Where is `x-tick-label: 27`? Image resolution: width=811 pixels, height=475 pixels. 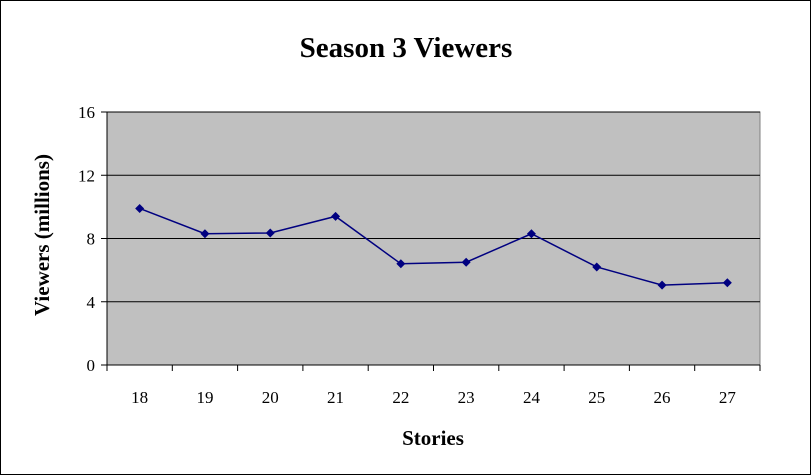
x-tick-label: 27 is located at coordinates (728, 397).